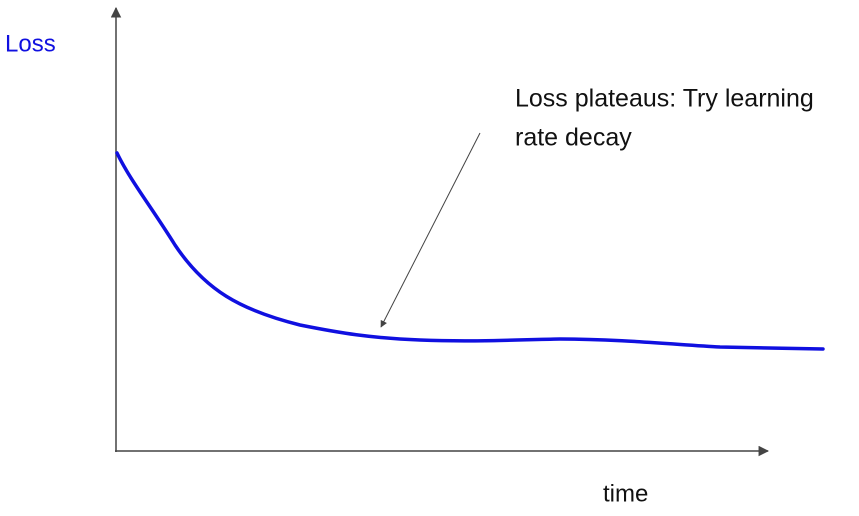 The width and height of the screenshot is (859, 516). Describe the element at coordinates (30, 43) in the screenshot. I see `y-label: Loss` at that location.